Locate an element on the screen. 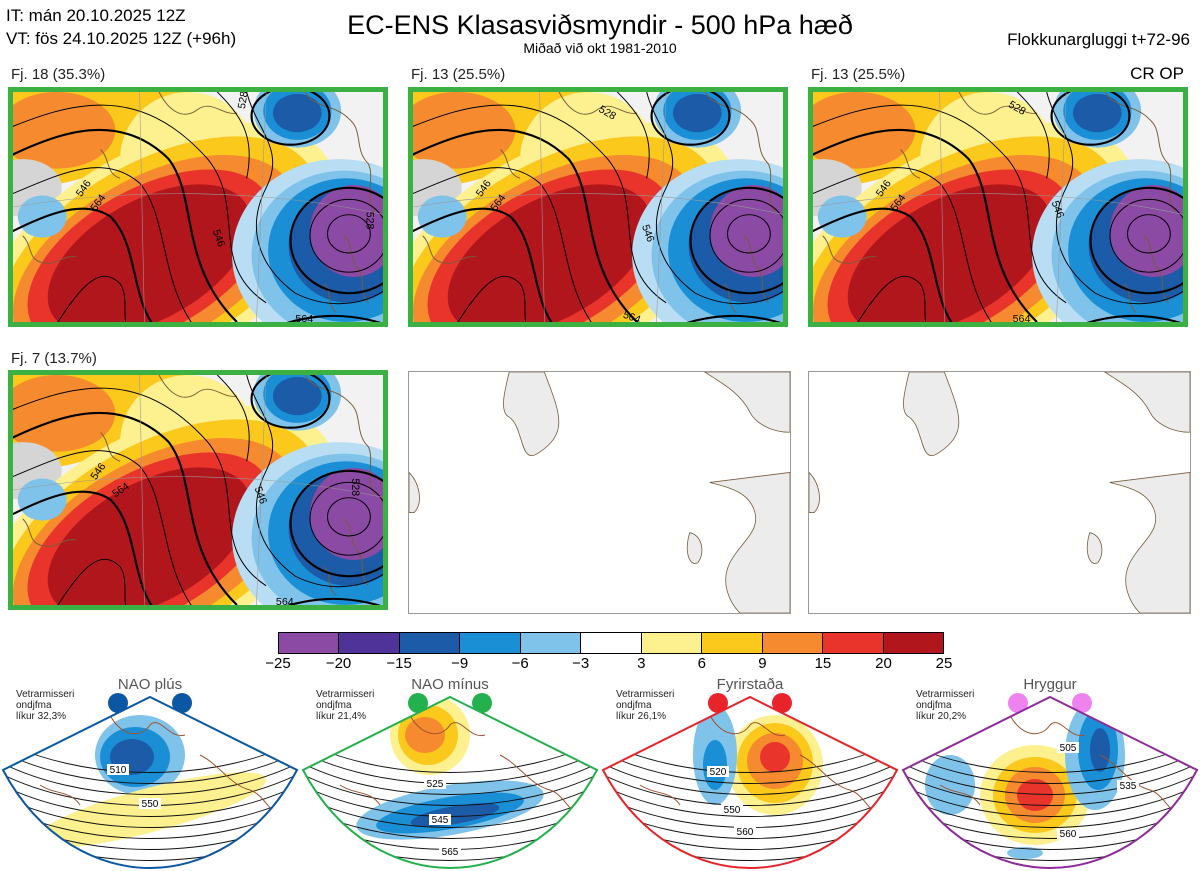 This screenshot has height=871, width=1200. regime-map: 525 545 565 is located at coordinates (450, 782).